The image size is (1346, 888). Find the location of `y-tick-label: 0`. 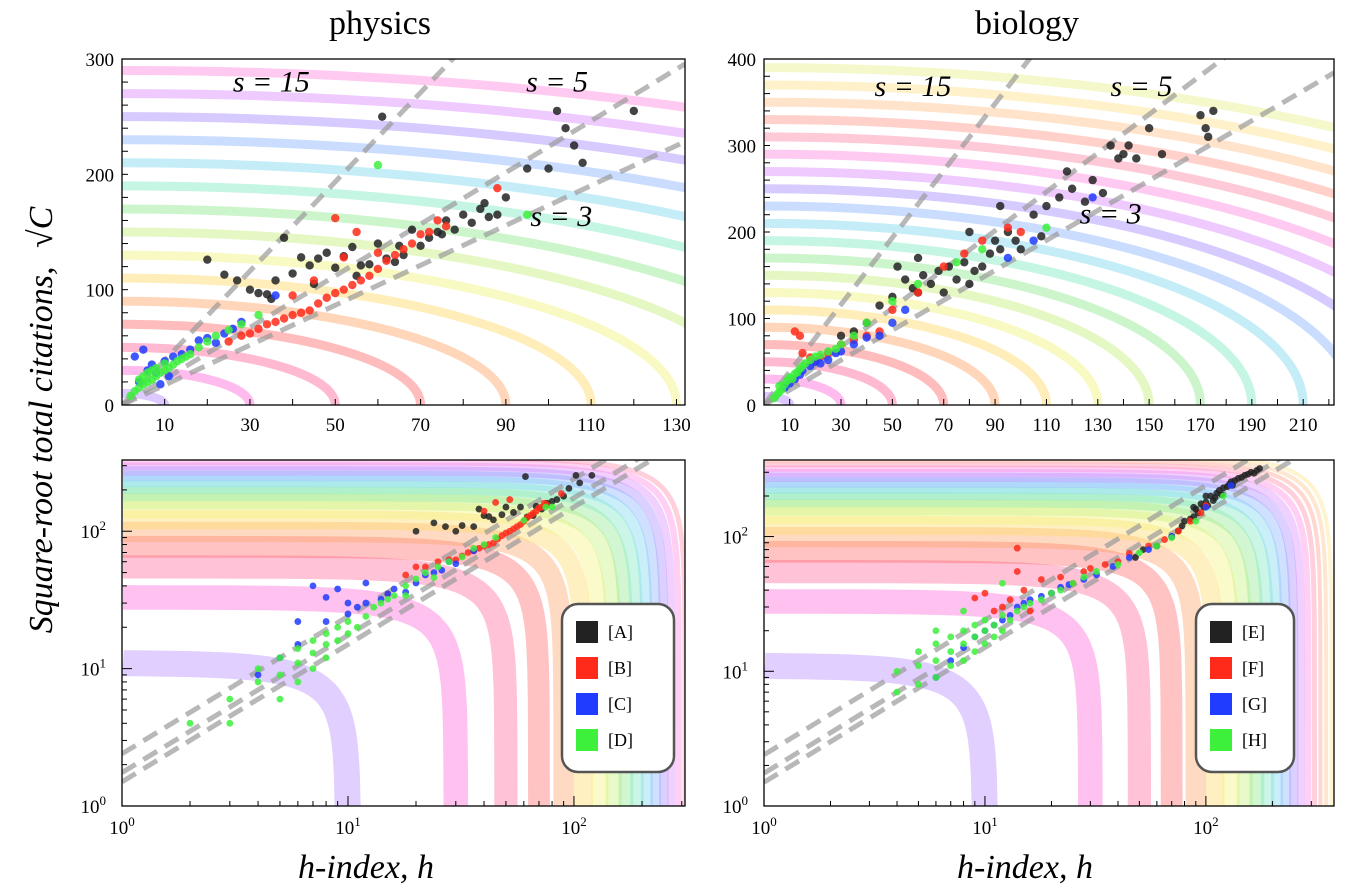

y-tick-label: 0 is located at coordinates (752, 406).